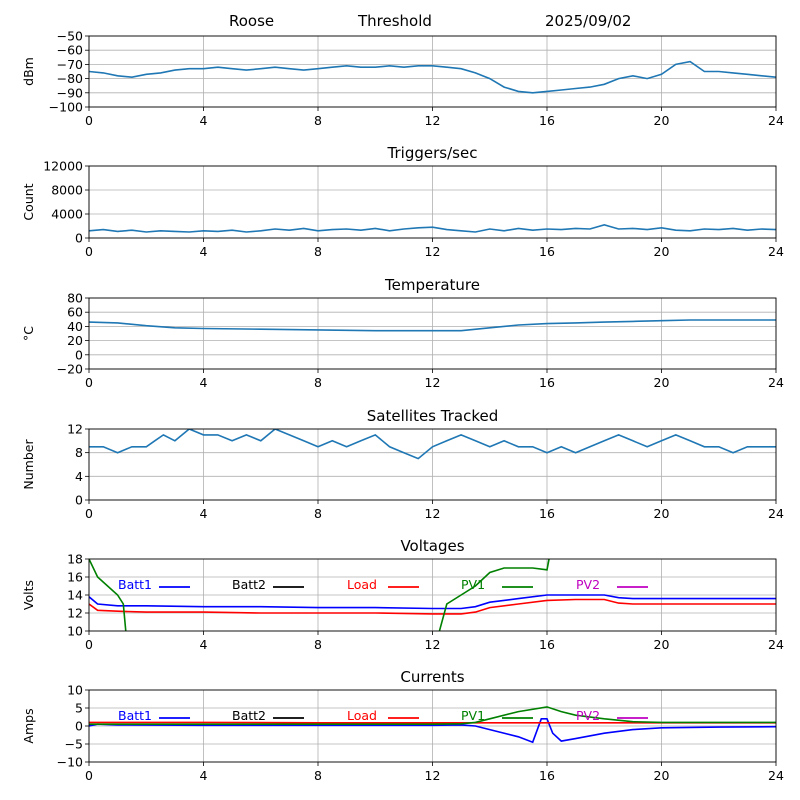 This screenshot has width=800, height=800. What do you see at coordinates (28, 725) in the screenshot?
I see `y-axis-label: Amps` at bounding box center [28, 725].